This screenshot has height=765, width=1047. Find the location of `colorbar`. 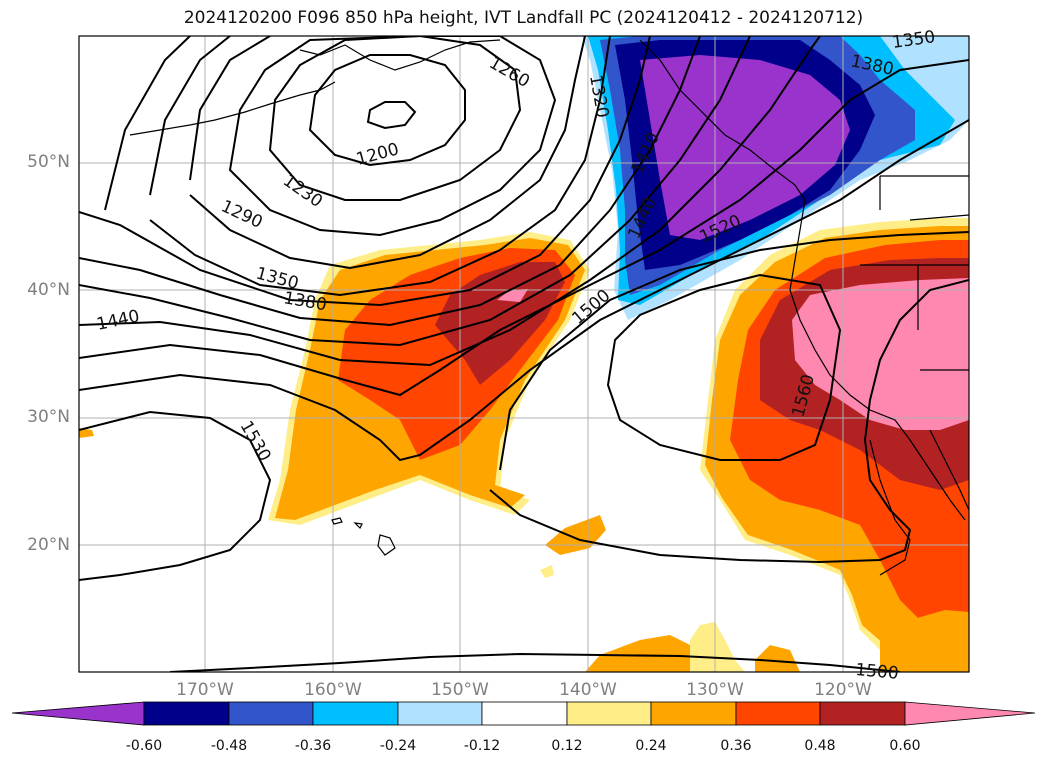

colorbar is located at coordinates (523, 713).